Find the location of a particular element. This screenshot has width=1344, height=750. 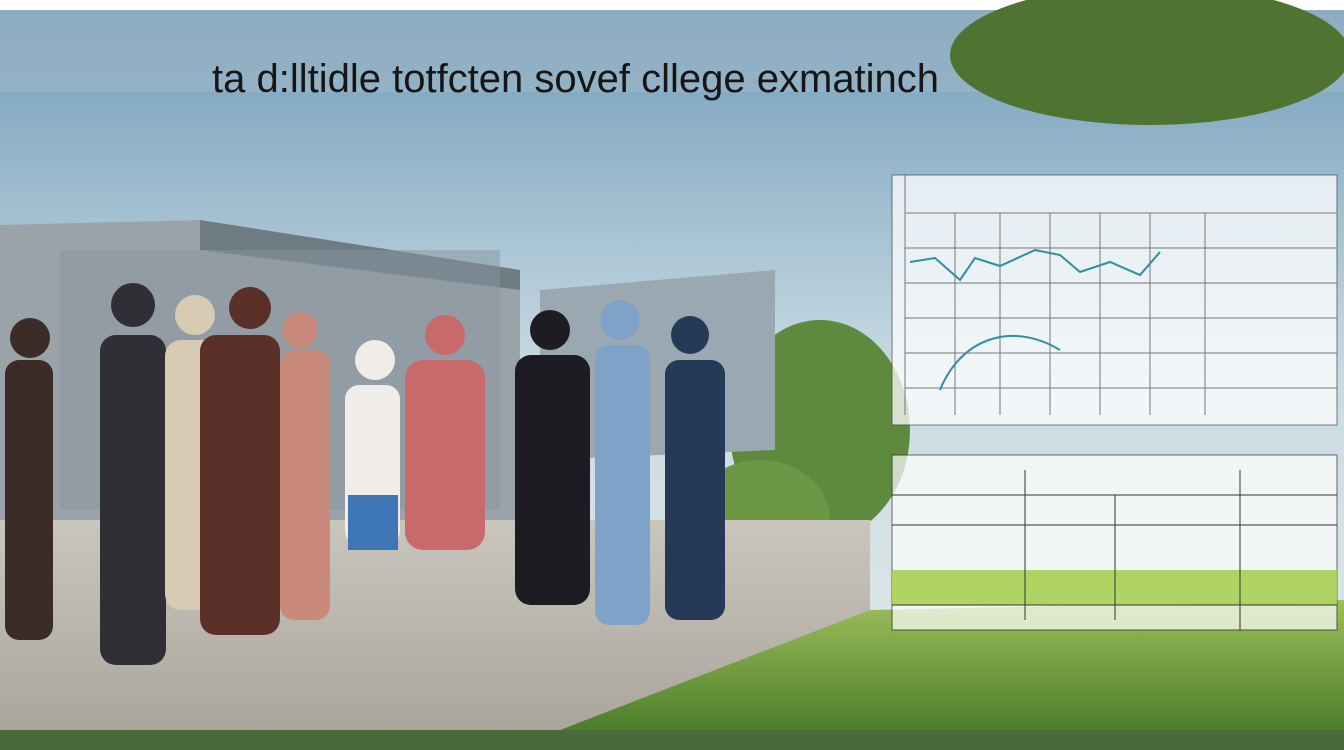

top-border is located at coordinates (672, 5).